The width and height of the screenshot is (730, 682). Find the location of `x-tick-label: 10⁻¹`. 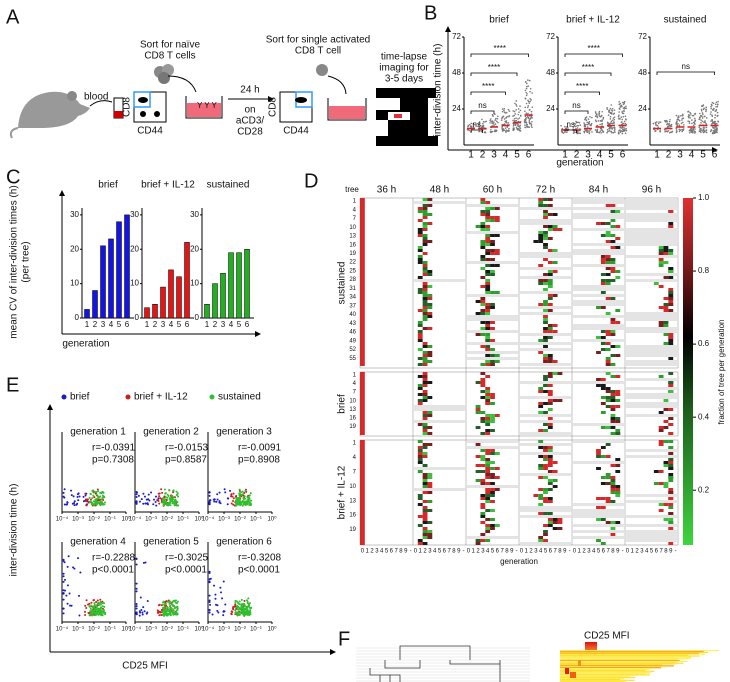

x-tick-label: 10⁻¹ is located at coordinates (256, 630).